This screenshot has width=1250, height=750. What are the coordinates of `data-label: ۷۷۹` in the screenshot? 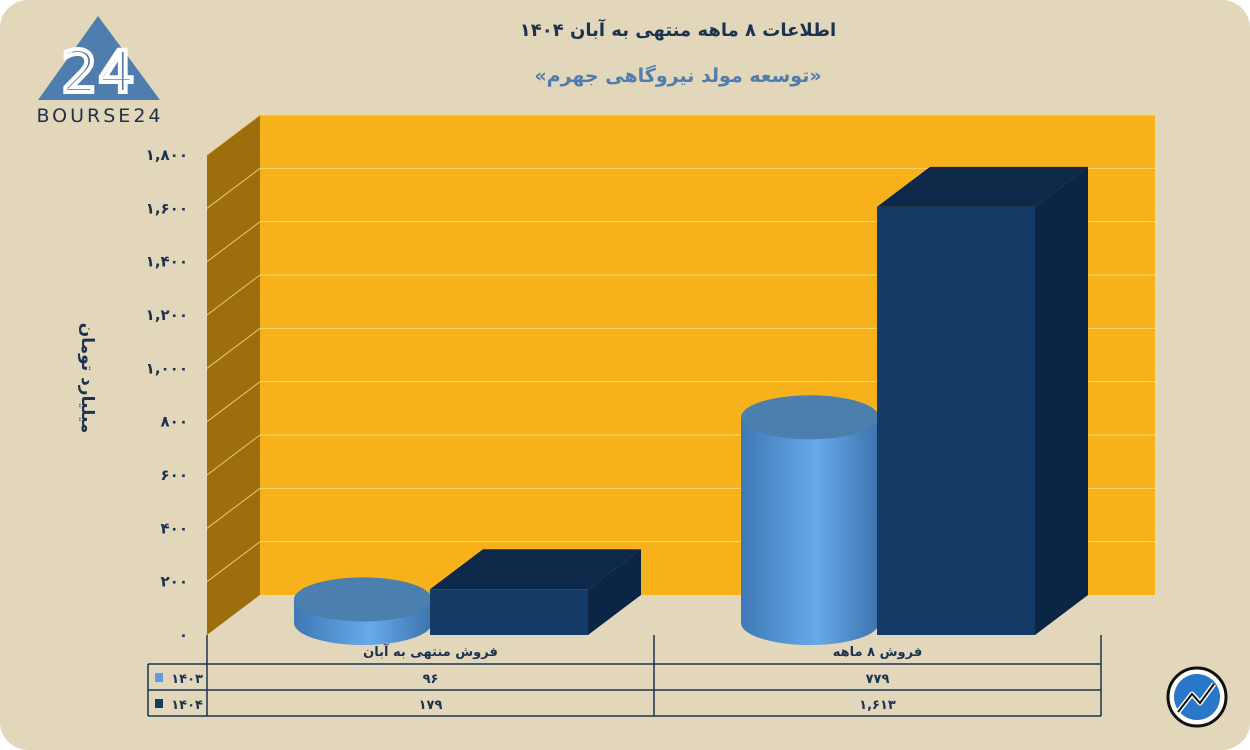 It's located at (878, 679).